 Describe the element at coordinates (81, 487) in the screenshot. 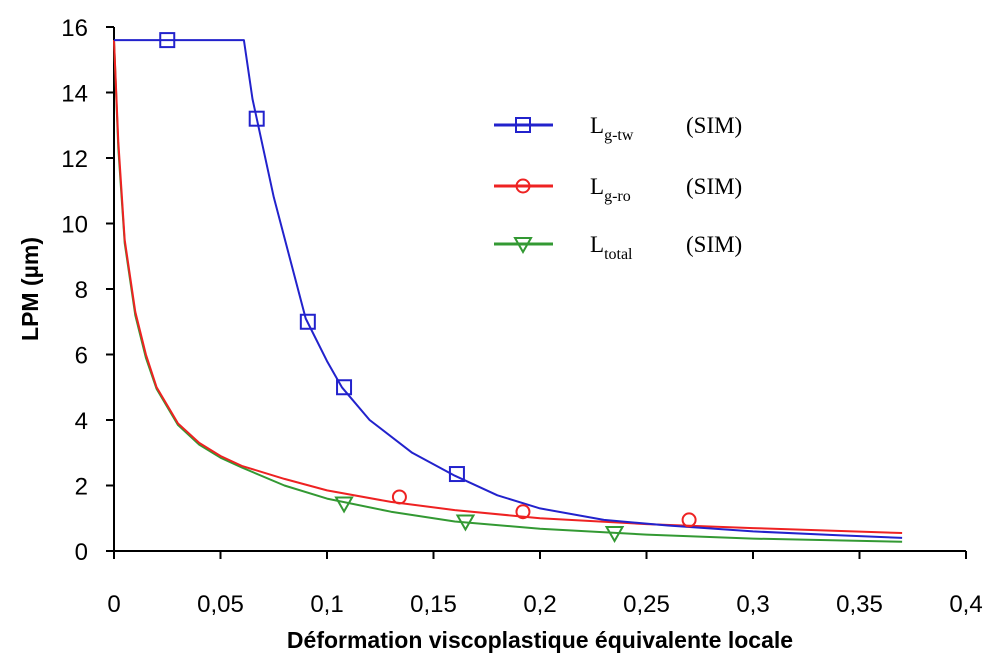

I see `y-tick-label: 2` at that location.